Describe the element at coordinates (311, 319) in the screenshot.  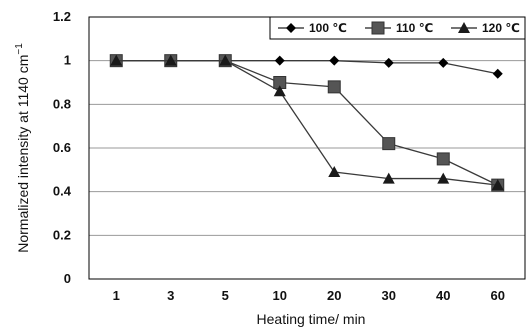
I see `x-axis-title: Heating time/ min` at that location.